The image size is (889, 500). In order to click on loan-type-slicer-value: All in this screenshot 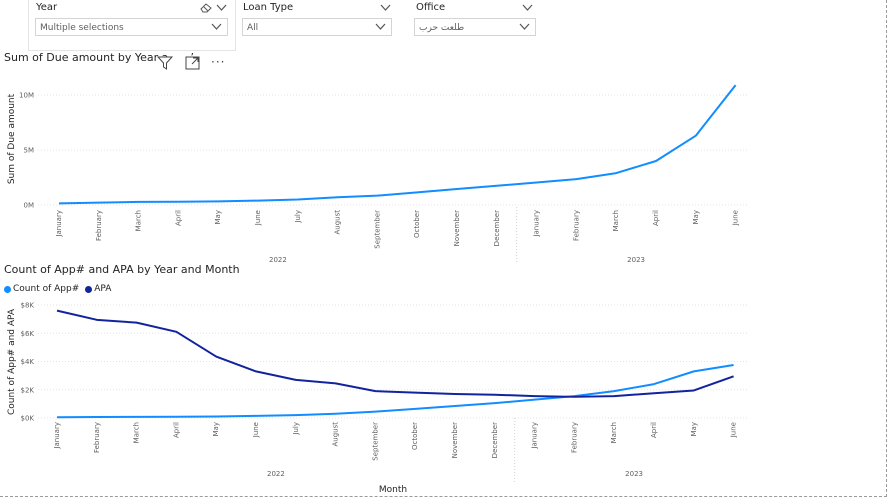, I will do `click(253, 28)`.